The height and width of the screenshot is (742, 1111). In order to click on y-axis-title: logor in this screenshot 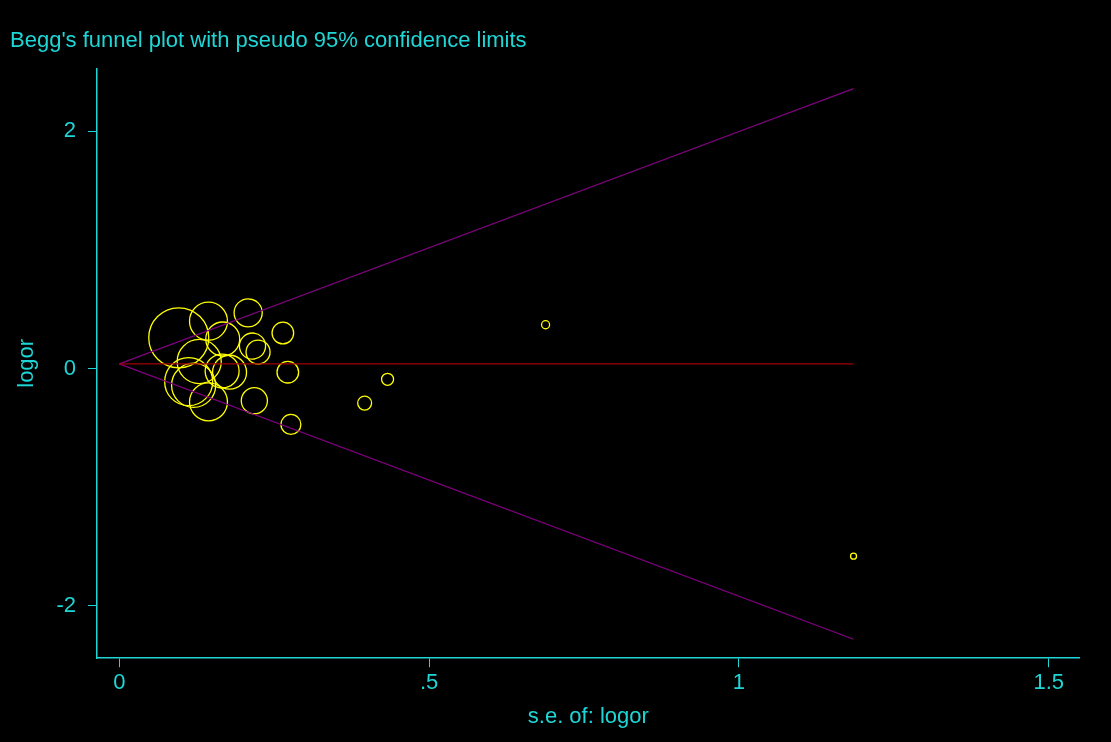, I will do `click(26, 363)`.